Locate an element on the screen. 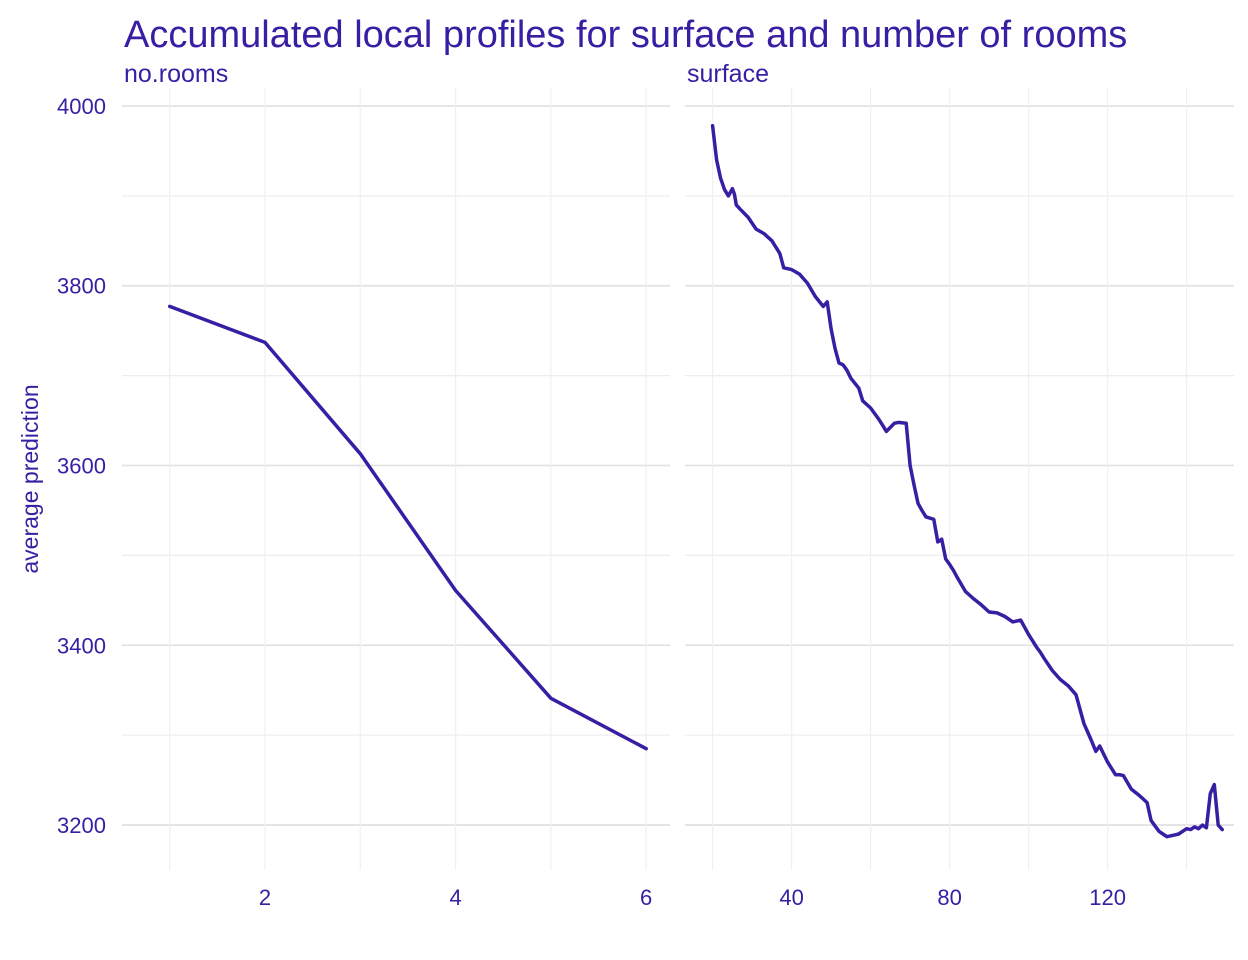  y-axis-title: average prediction is located at coordinates (30, 478).